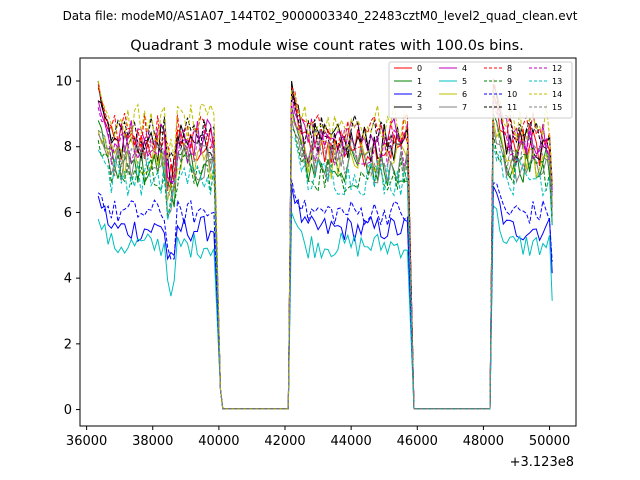 The width and height of the screenshot is (640, 480). What do you see at coordinates (68, 213) in the screenshot?
I see `y-tick-label: 6` at bounding box center [68, 213].